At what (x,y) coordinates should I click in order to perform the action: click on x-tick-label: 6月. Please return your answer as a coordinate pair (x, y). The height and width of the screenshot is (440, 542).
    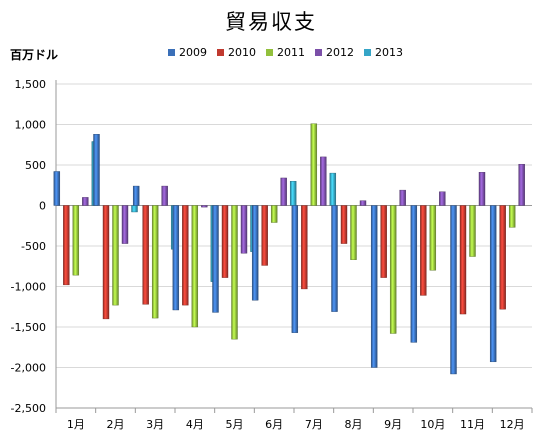
    Looking at the image, I should click on (274, 424).